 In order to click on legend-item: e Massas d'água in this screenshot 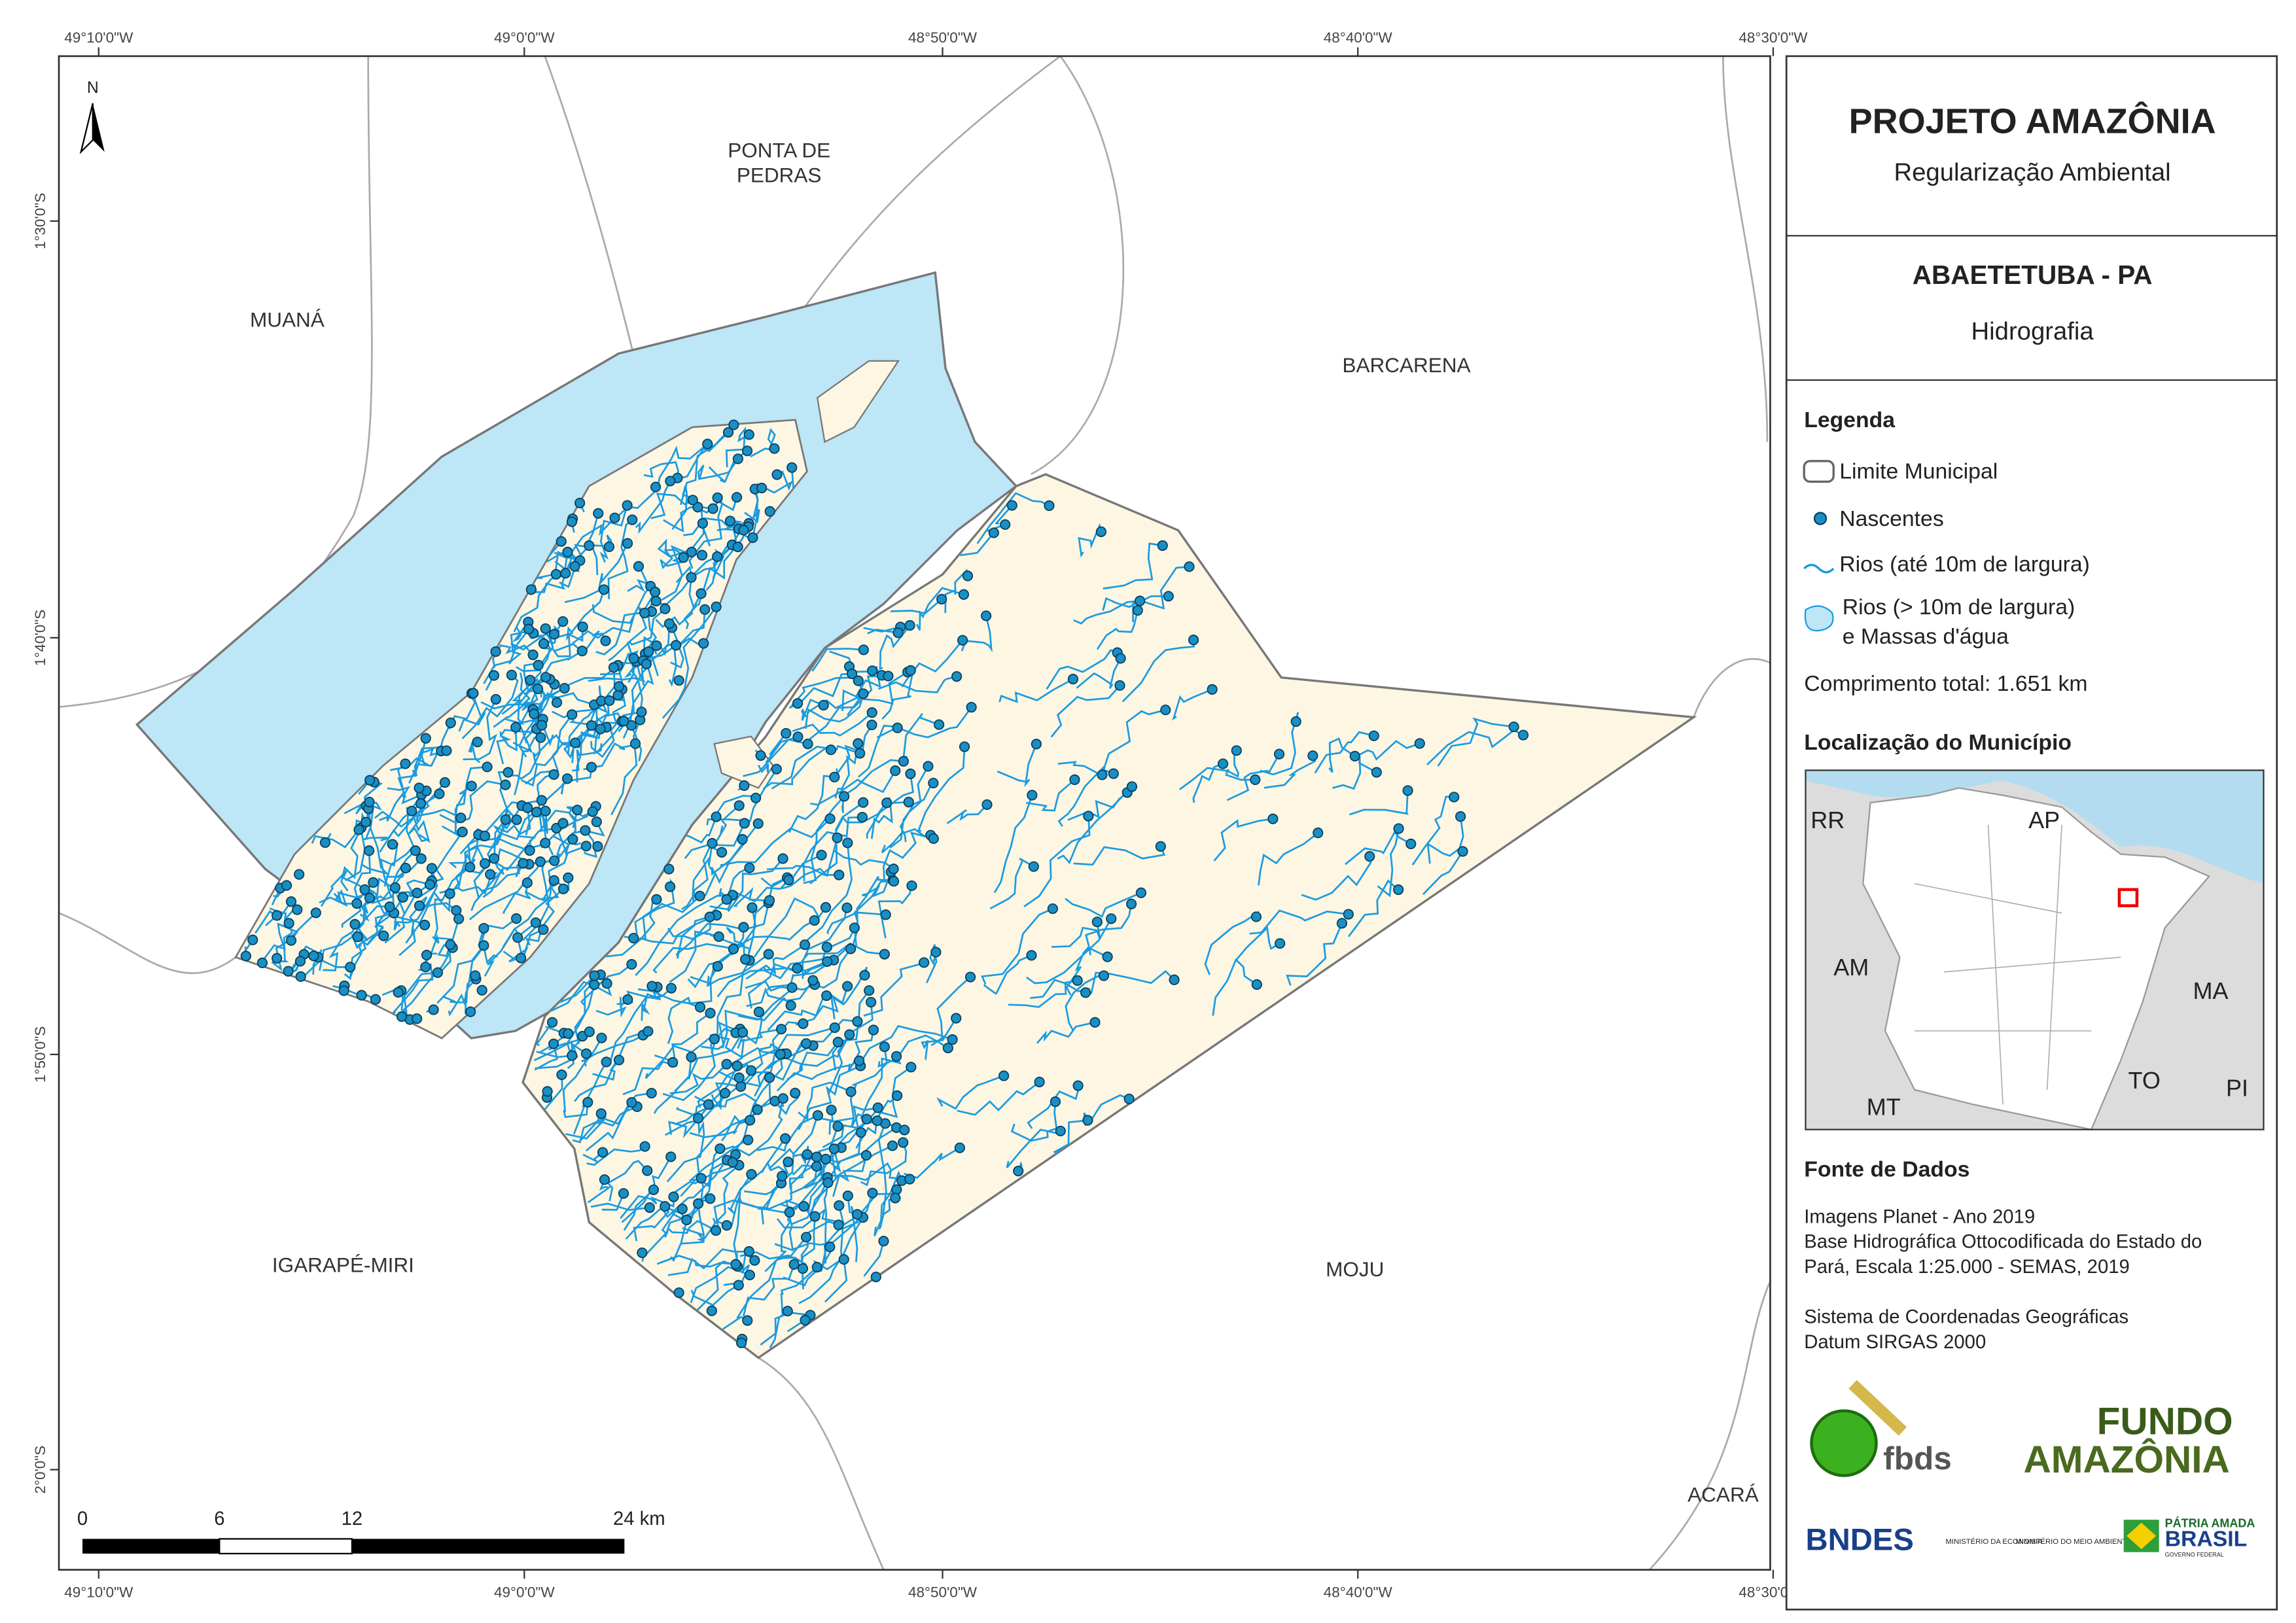, I will do `click(1926, 637)`.